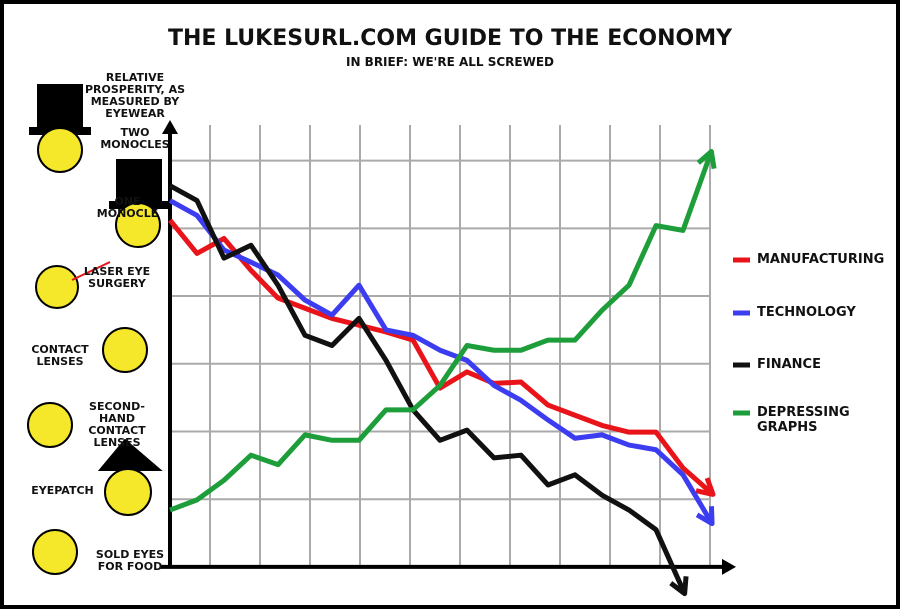 Image resolution: width=900 pixels, height=609 pixels. Describe the element at coordinates (60, 355) in the screenshot. I see `y-tick-label: CONTACT LENSES` at that location.